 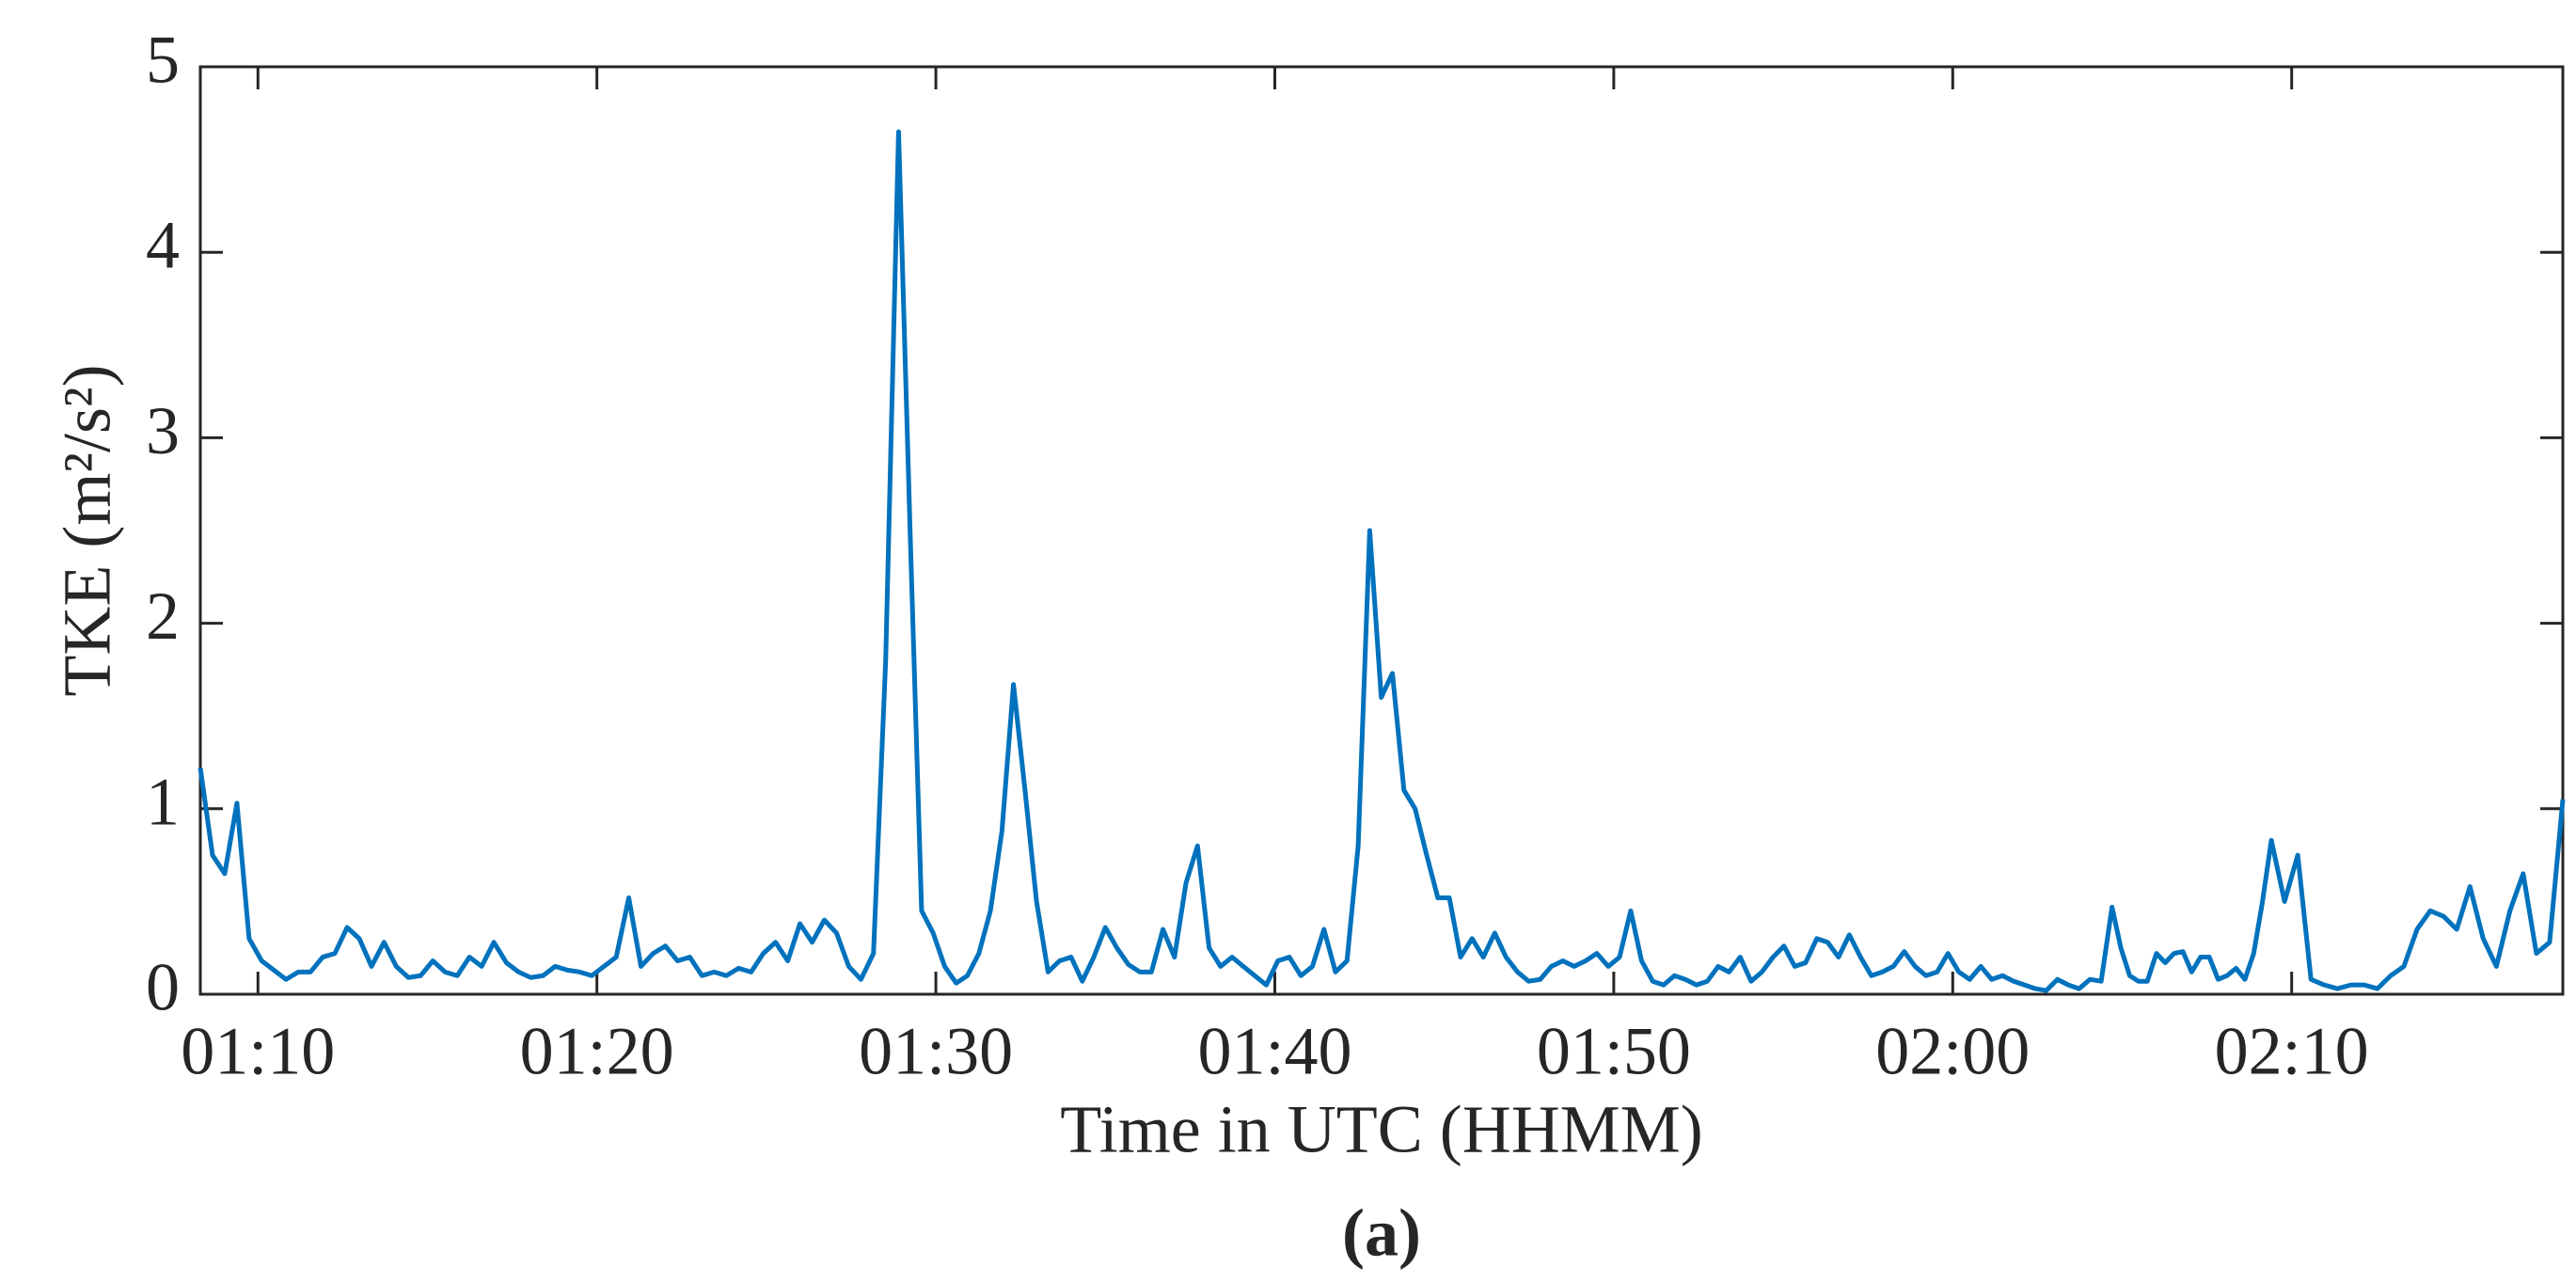 What do you see at coordinates (1381, 1129) in the screenshot?
I see `x-axis-label: Time in UTC (HHMM)` at bounding box center [1381, 1129].